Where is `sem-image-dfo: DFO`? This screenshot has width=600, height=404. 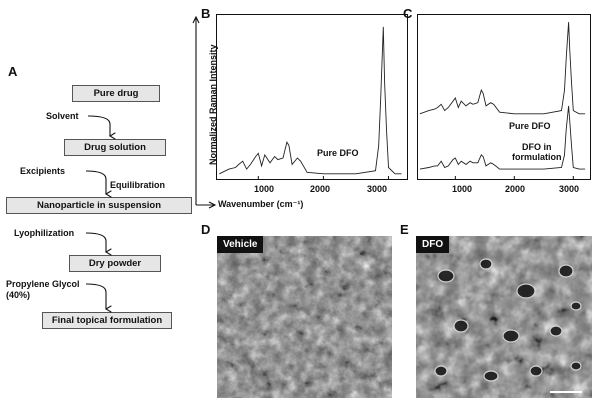
sem-image-dfo: DFO is located at coordinates (504, 317).